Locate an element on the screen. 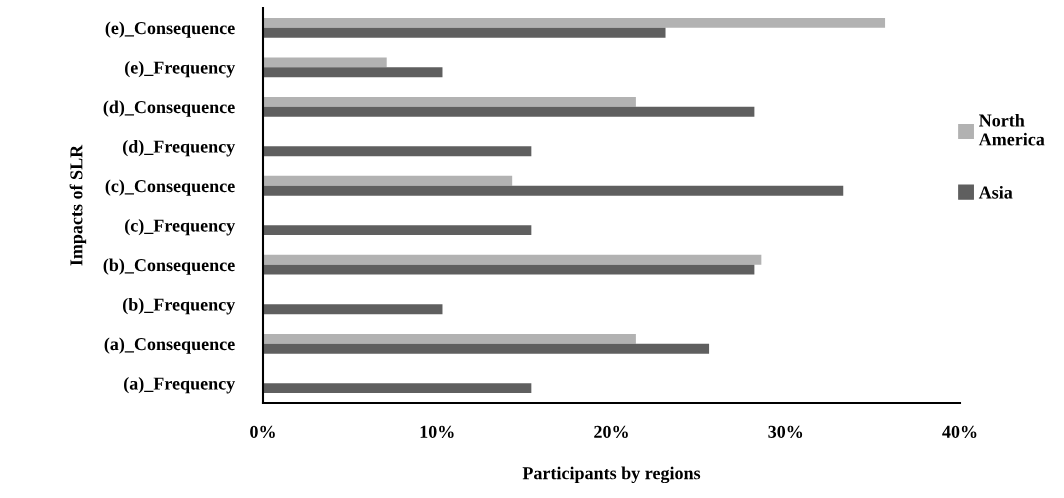 The image size is (1064, 498). x-tick-label: 10% is located at coordinates (437, 431).